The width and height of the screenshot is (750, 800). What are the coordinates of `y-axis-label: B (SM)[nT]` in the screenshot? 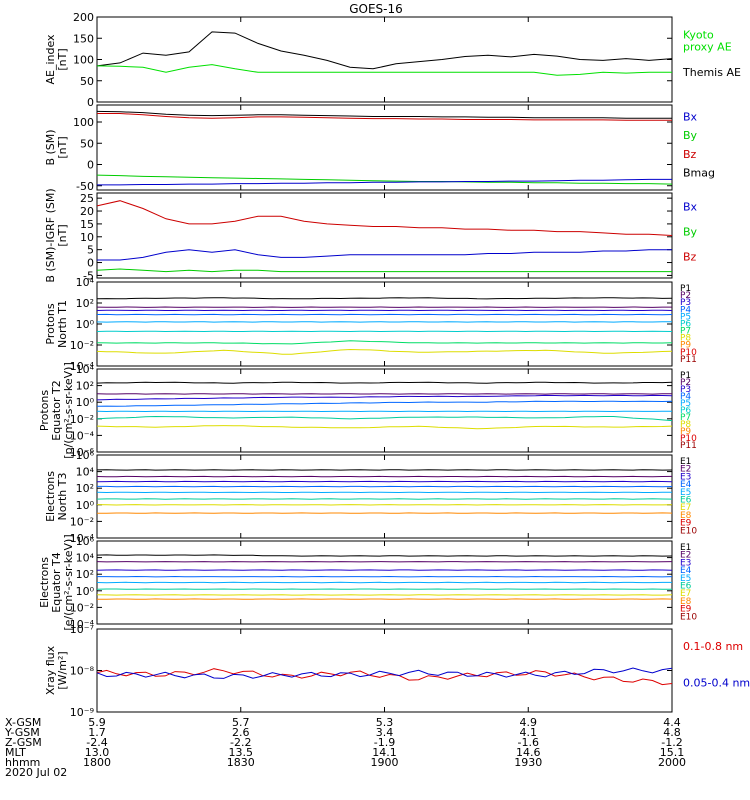 It's located at (56, 147).